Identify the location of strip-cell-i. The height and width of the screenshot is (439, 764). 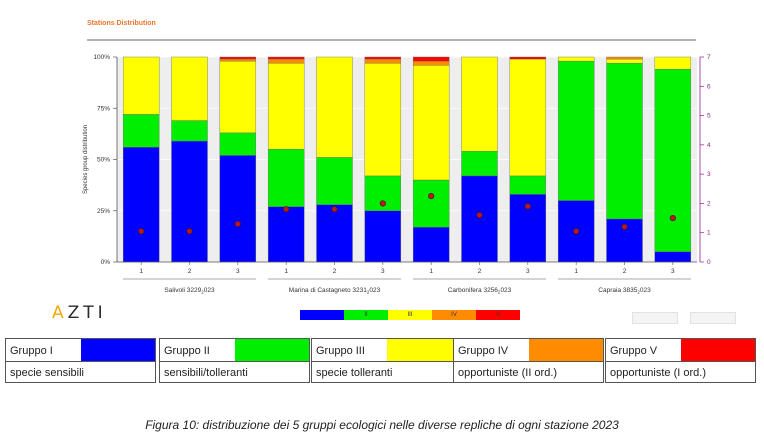
(322, 315).